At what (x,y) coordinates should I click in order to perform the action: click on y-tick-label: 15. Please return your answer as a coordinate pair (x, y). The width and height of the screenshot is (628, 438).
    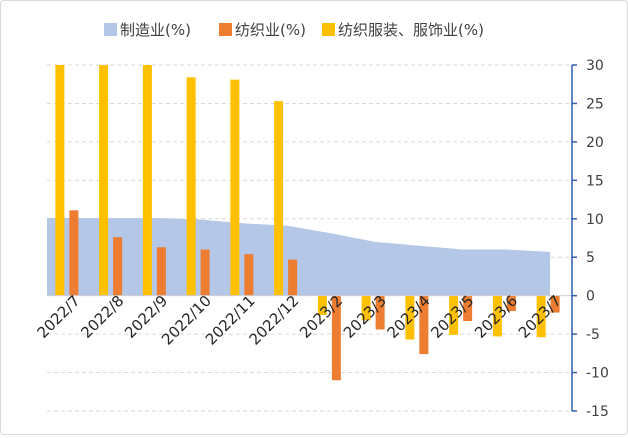
    Looking at the image, I should click on (595, 181).